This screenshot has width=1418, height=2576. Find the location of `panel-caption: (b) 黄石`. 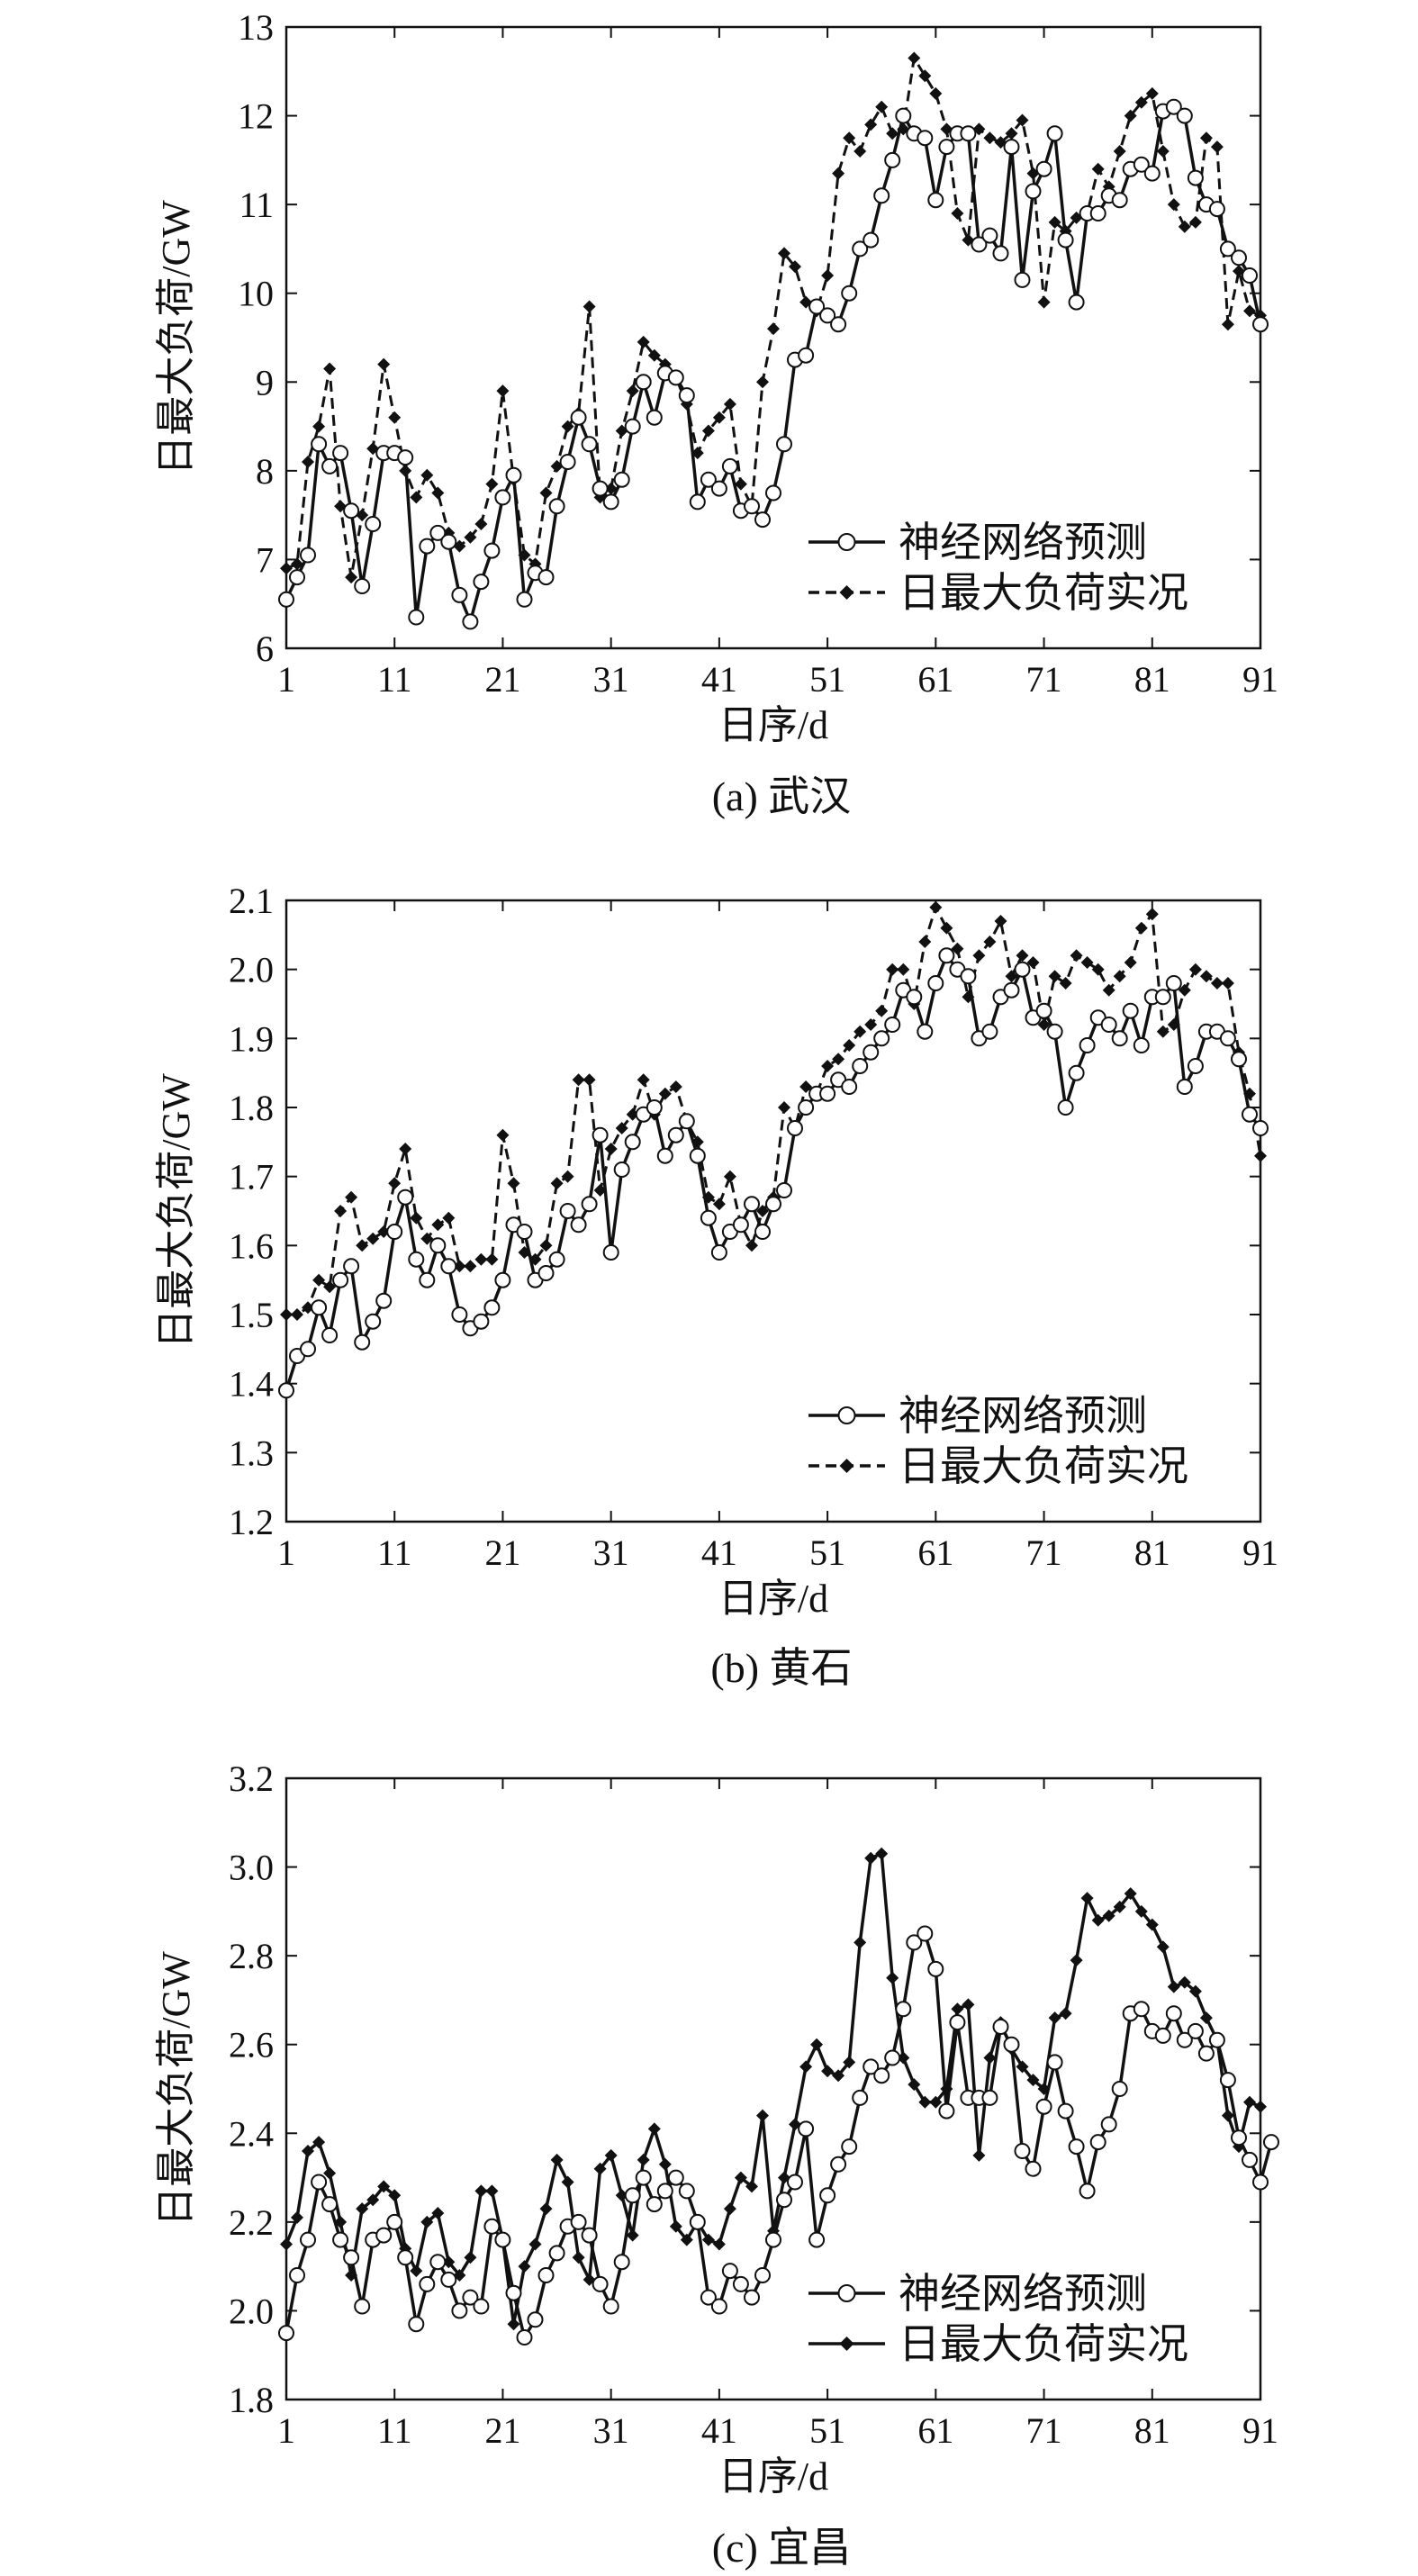

panel-caption: (b) 黄石 is located at coordinates (781, 1668).